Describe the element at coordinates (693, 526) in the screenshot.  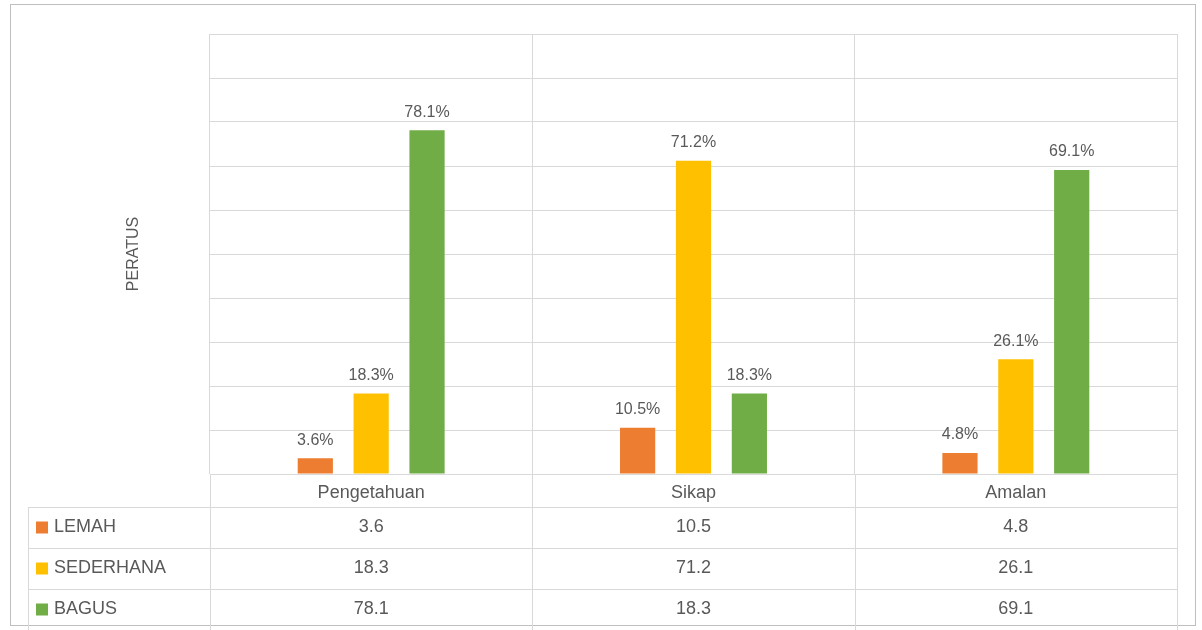
I see `data-label: 10.5` at that location.